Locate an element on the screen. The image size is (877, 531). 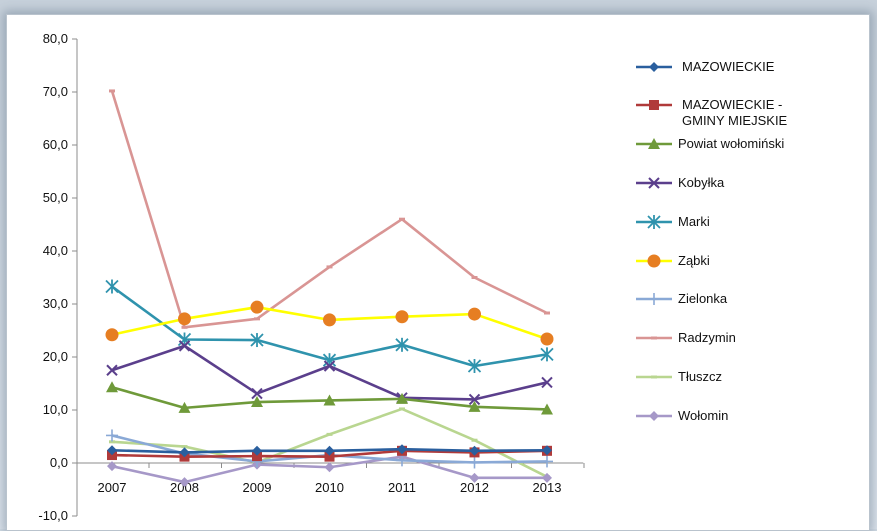
legend-label: Powiat wołomiński is located at coordinates (731, 143).